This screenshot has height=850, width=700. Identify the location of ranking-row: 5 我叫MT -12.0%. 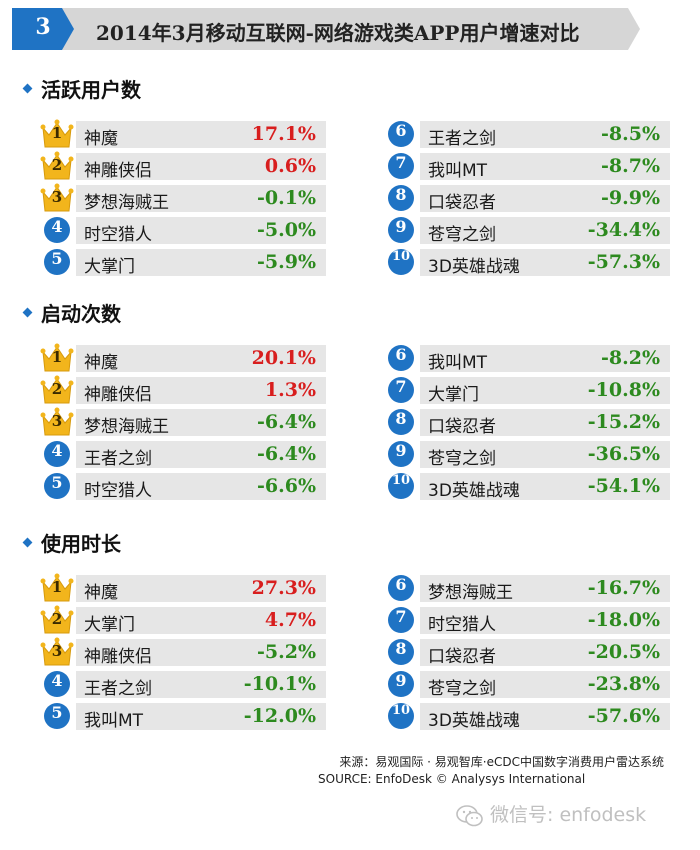
(183, 716).